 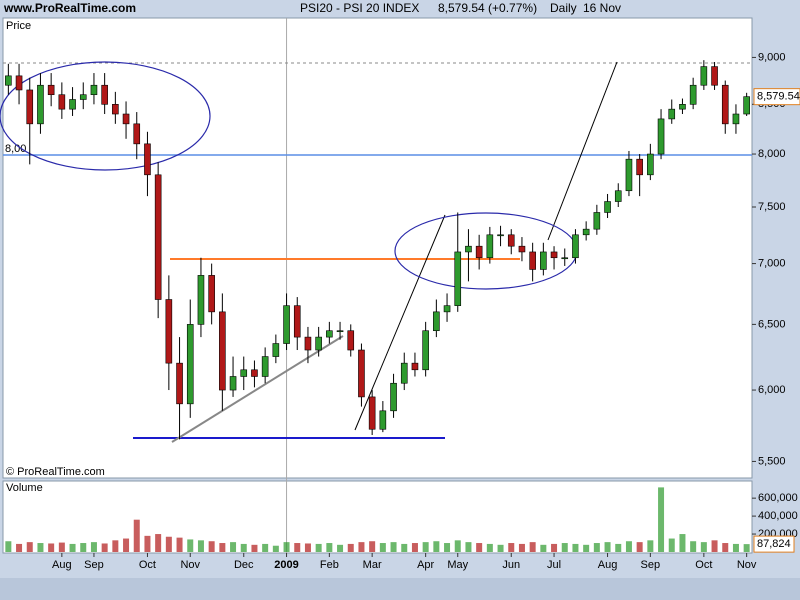 I want to click on y-tick-label: 400,000, so click(x=778, y=516).